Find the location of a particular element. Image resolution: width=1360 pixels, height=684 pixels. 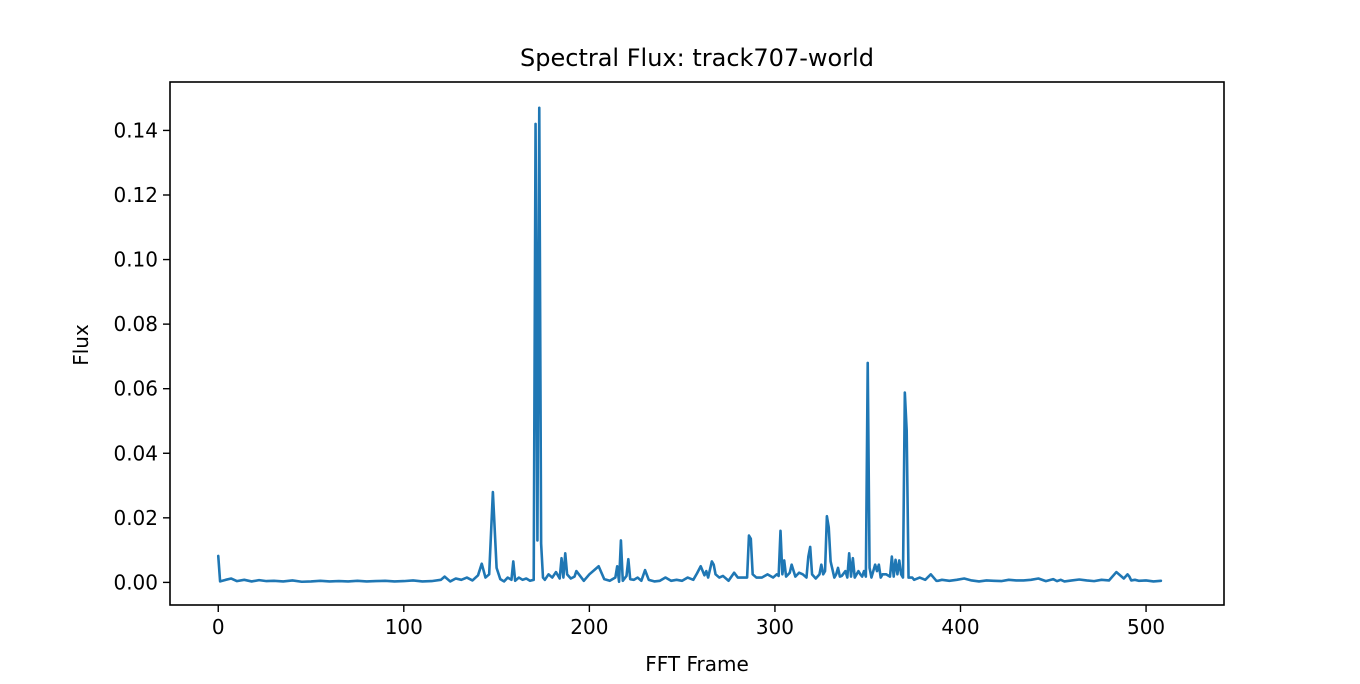

x-tick-label: 300 is located at coordinates (775, 627).